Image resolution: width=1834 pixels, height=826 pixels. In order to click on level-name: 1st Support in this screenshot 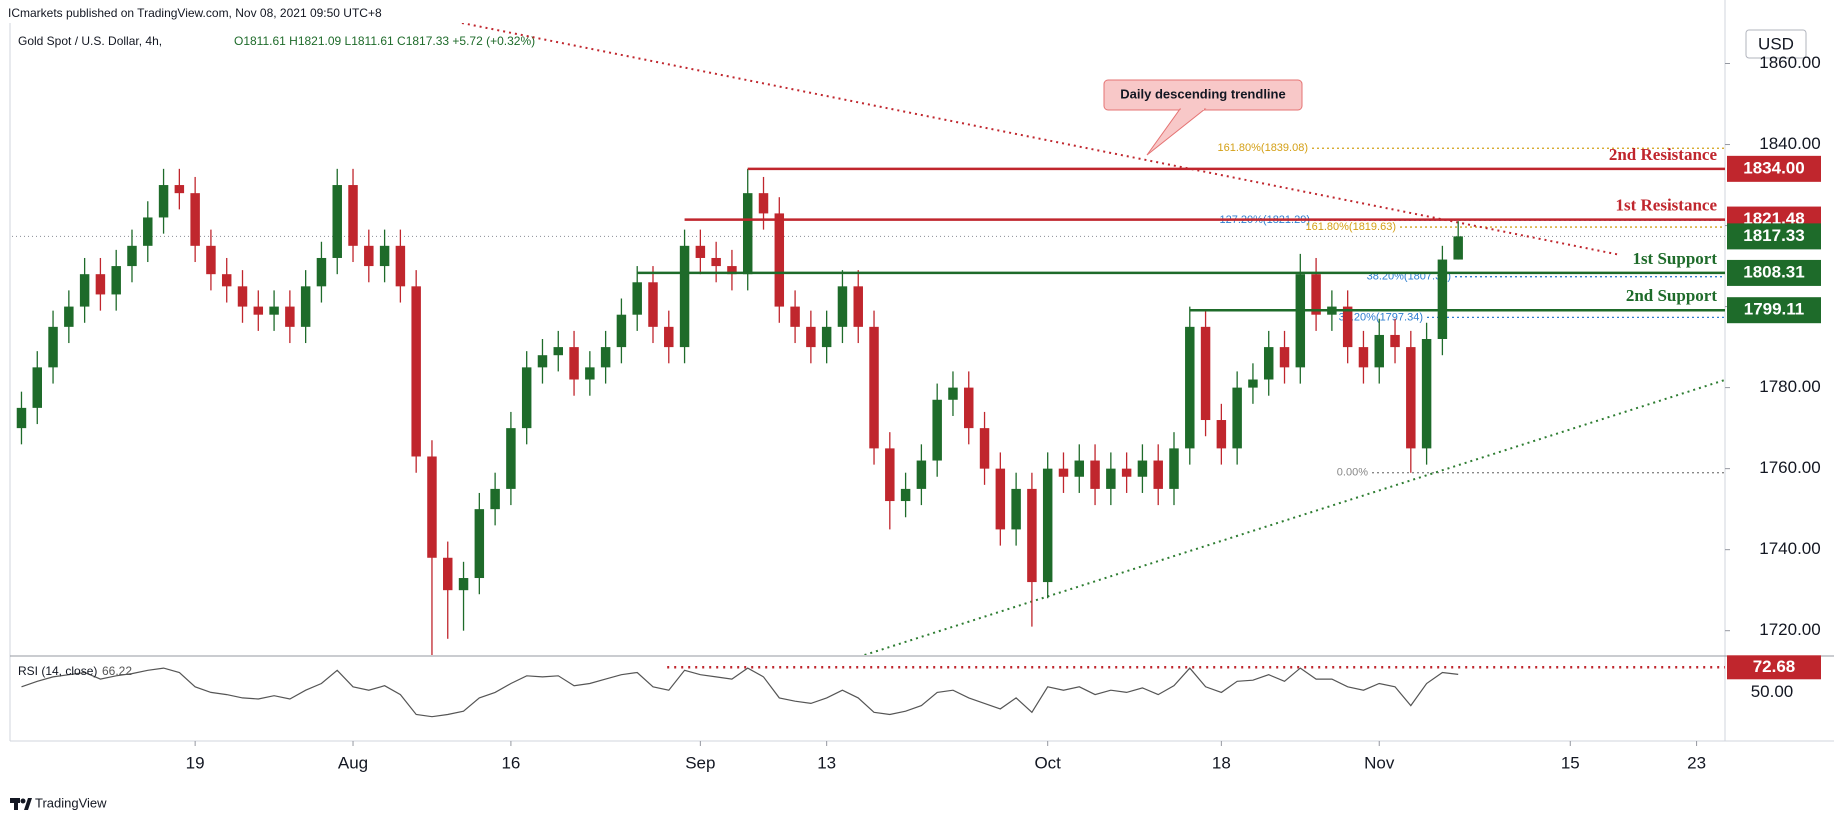, I will do `click(1674, 258)`.